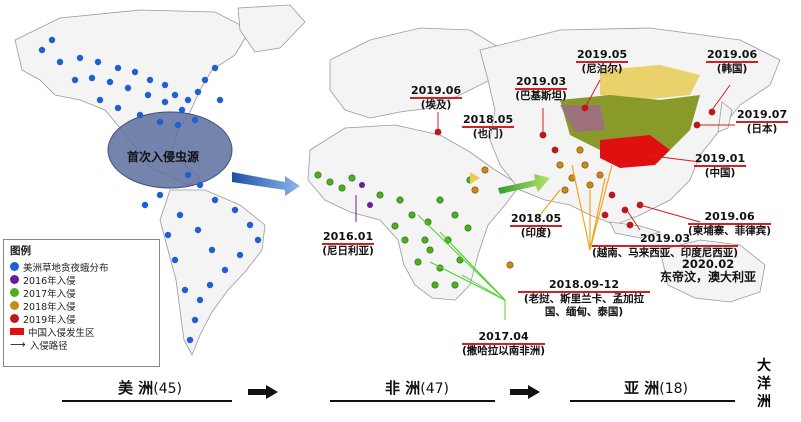 This screenshot has height=422, width=801. What do you see at coordinates (394, 230) in the screenshot?
I see `africa-2017-dots` at bounding box center [394, 230].